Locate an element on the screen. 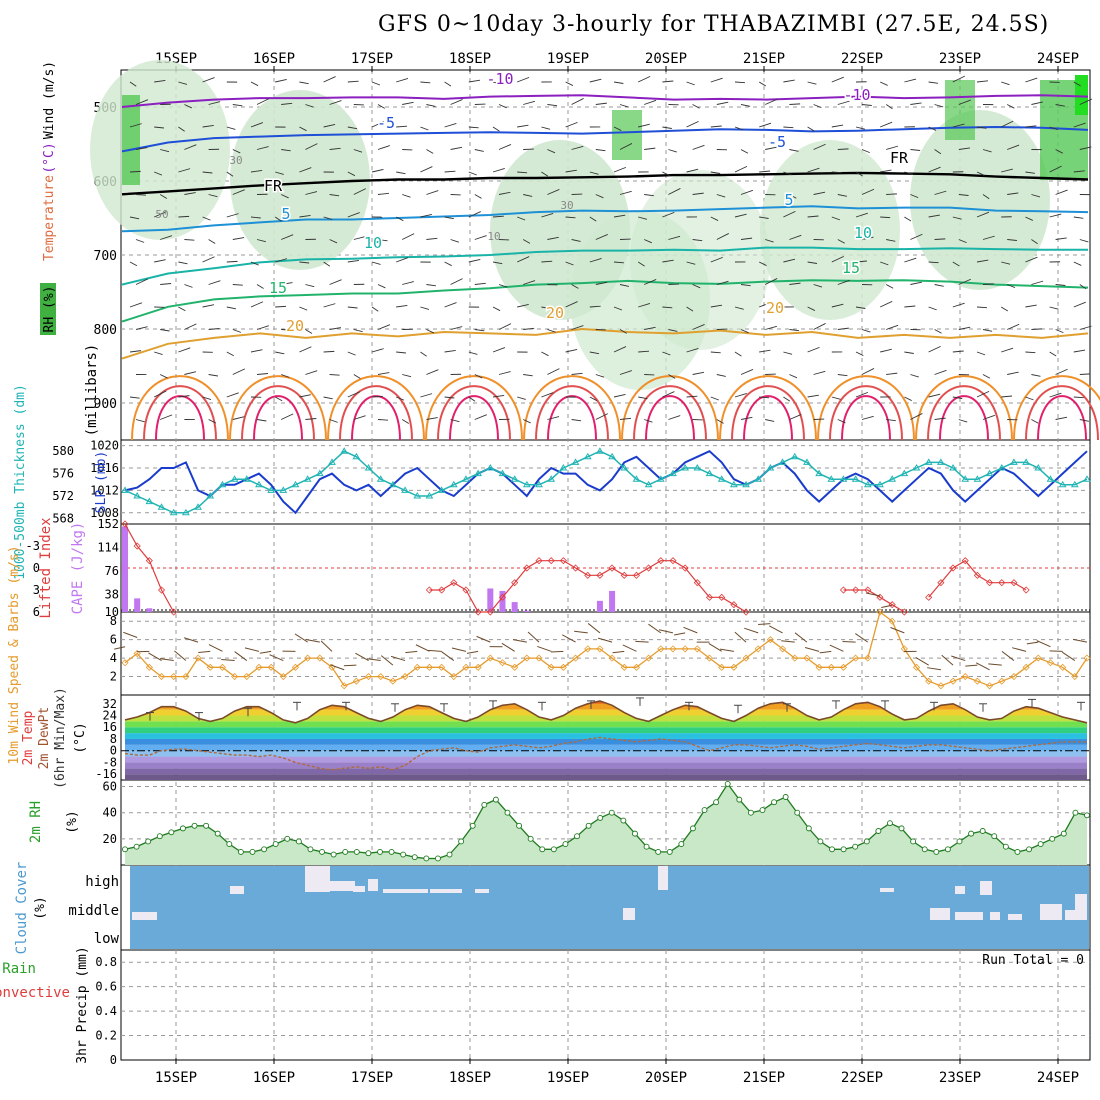  bottom-date-label: 15SEP is located at coordinates (176, 1078).